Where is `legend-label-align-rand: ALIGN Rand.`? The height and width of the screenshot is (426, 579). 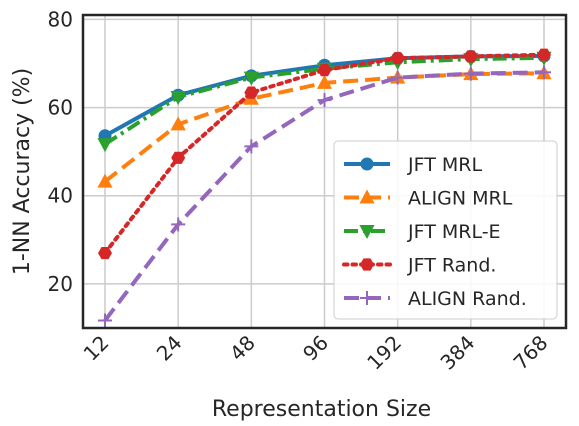 legend-label-align-rand: ALIGN Rand. is located at coordinates (467, 299).